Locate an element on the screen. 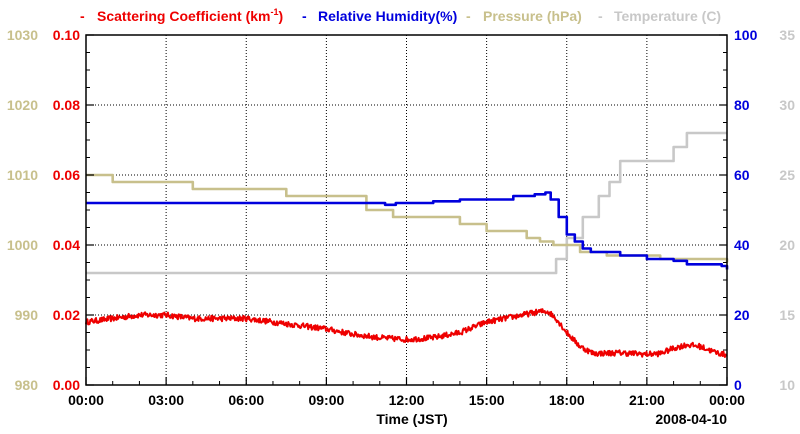  pressure-tick-label-3: 1010 is located at coordinates (22, 175).